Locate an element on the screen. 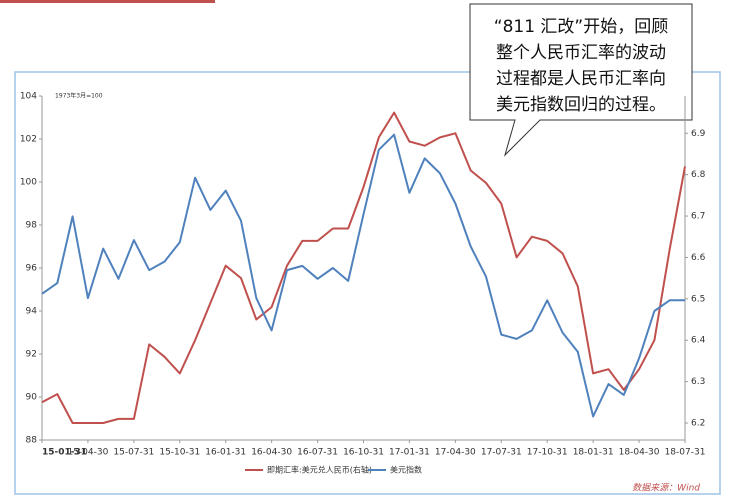 This screenshot has width=735, height=500. y-unit-label: 1973年3月=100 is located at coordinates (79, 96).